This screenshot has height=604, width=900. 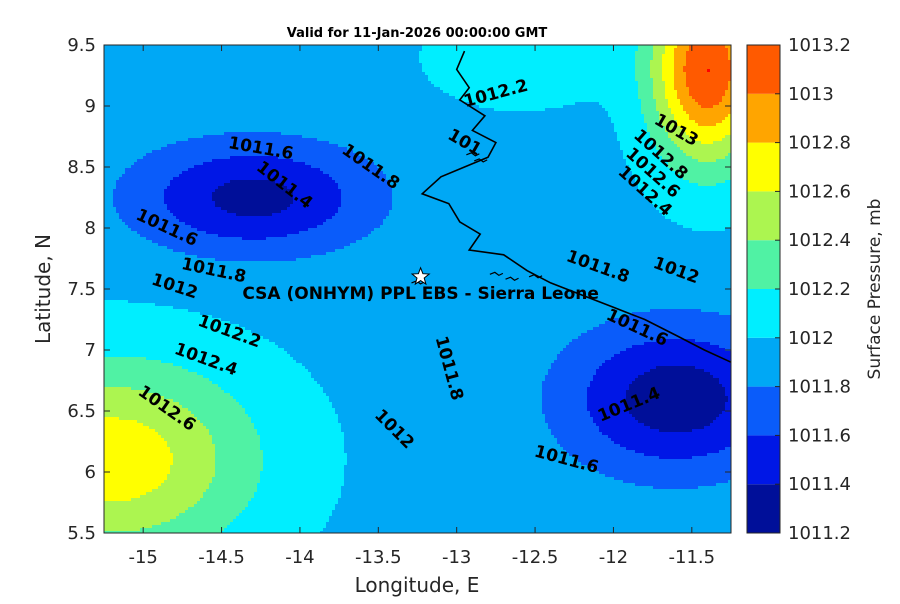 What do you see at coordinates (875, 289) in the screenshot?
I see `colorbar-label: Surface Pressure, mb` at bounding box center [875, 289].